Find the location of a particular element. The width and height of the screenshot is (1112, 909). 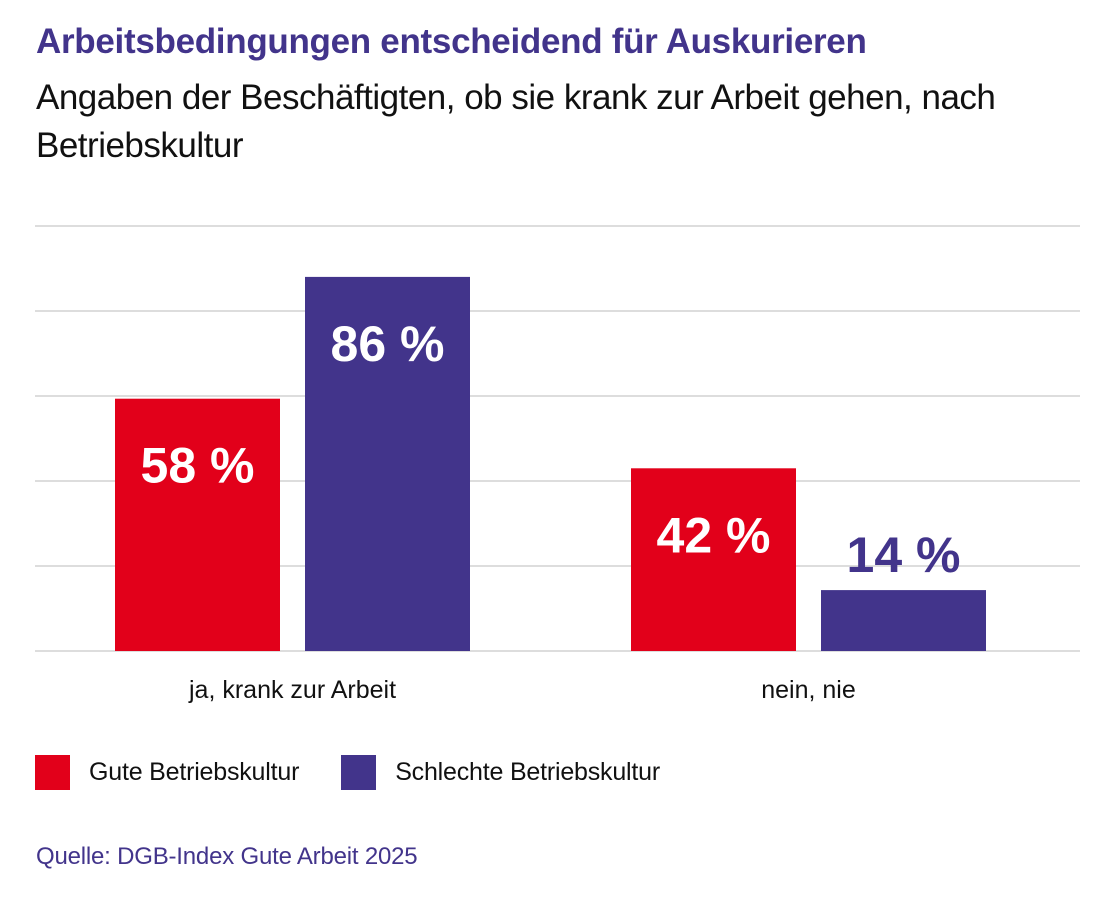

category-label: nein, nie is located at coordinates (808, 690).